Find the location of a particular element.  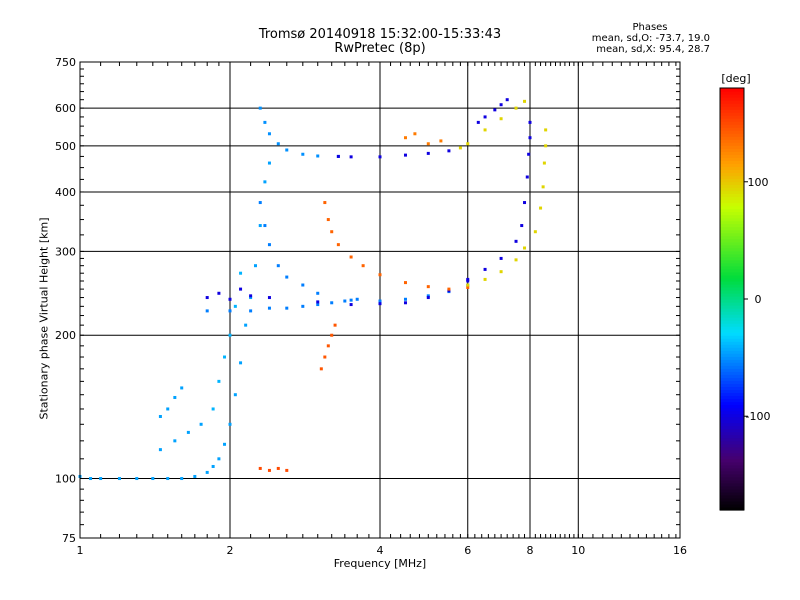

x-axis-title: Frequency [MHz] is located at coordinates (380, 563).